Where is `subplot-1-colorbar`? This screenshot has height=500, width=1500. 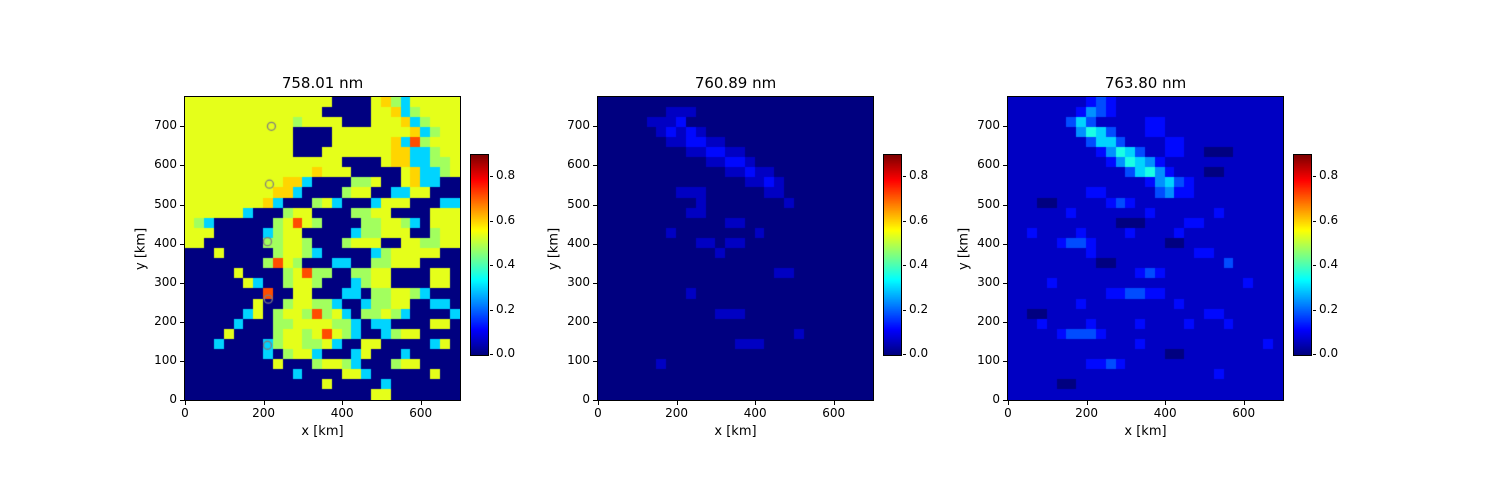 subplot-1-colorbar is located at coordinates (479, 255).